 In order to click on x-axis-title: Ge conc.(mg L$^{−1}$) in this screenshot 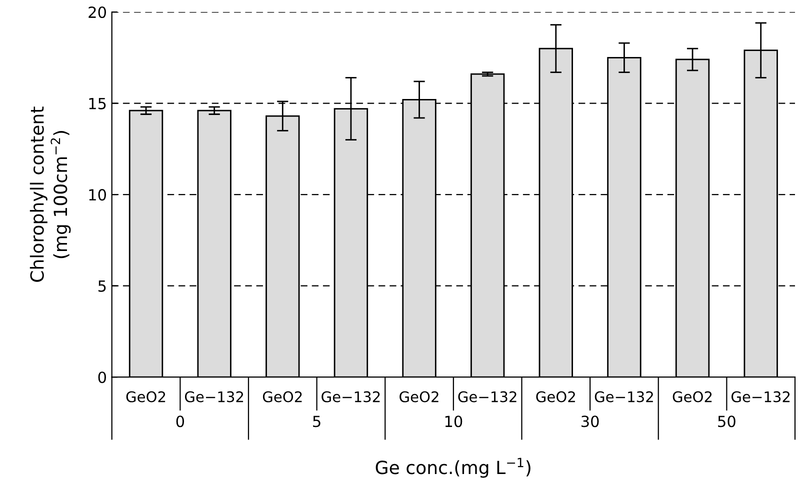, I will do `click(453, 468)`.